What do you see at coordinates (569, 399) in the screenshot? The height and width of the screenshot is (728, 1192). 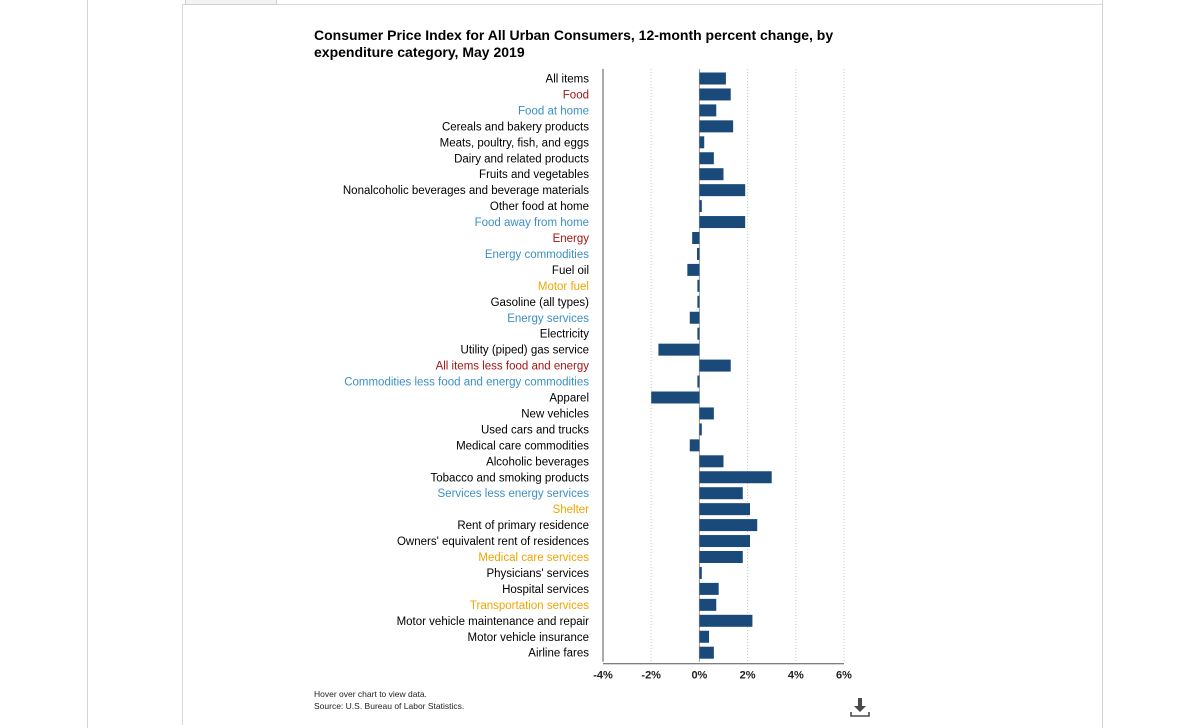 I see `category-label: Apparel` at bounding box center [569, 399].